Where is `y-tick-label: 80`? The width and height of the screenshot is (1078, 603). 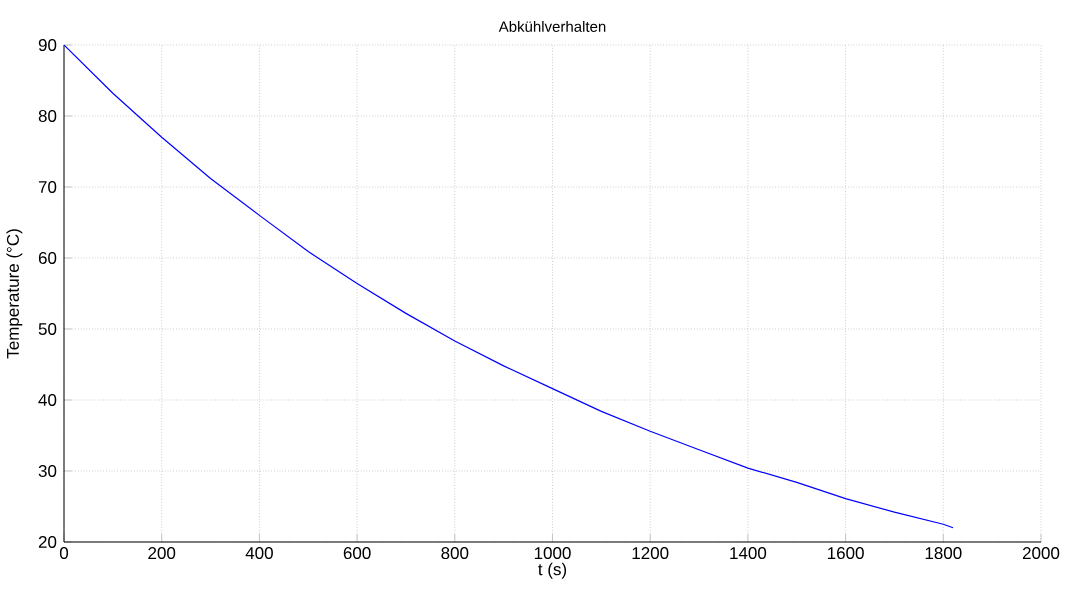
y-tick-label: 80 is located at coordinates (47, 115).